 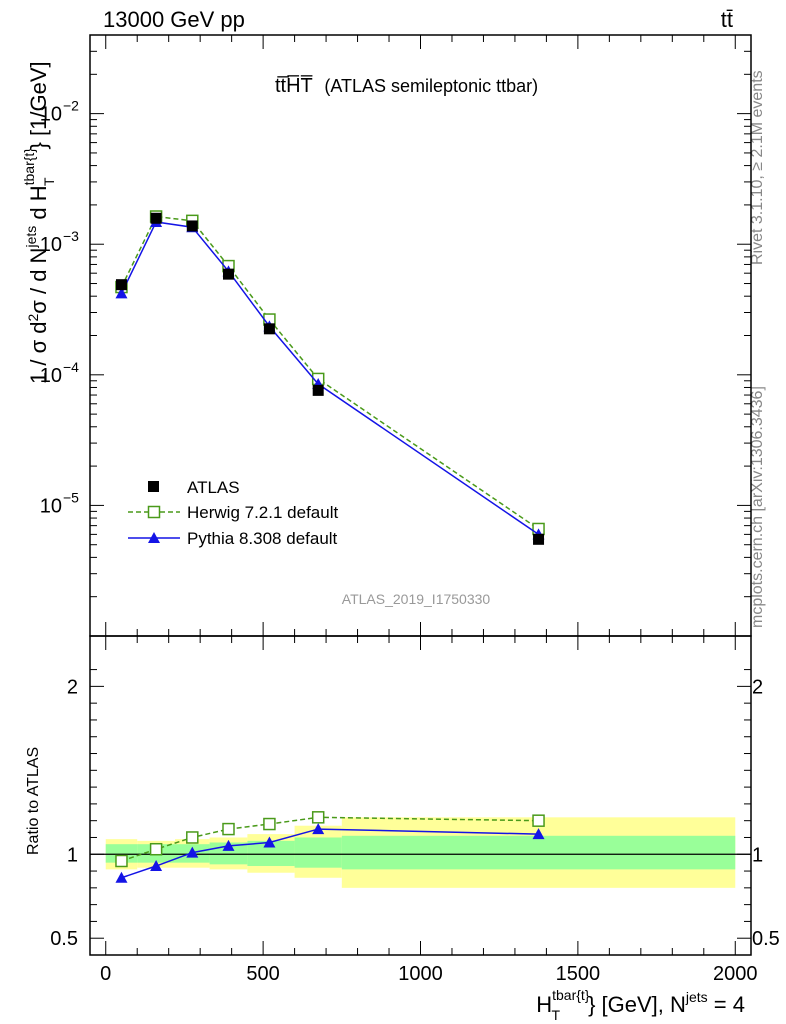 What do you see at coordinates (71, 106) in the screenshot?
I see `main-y-tick-exponent: −2` at bounding box center [71, 106].